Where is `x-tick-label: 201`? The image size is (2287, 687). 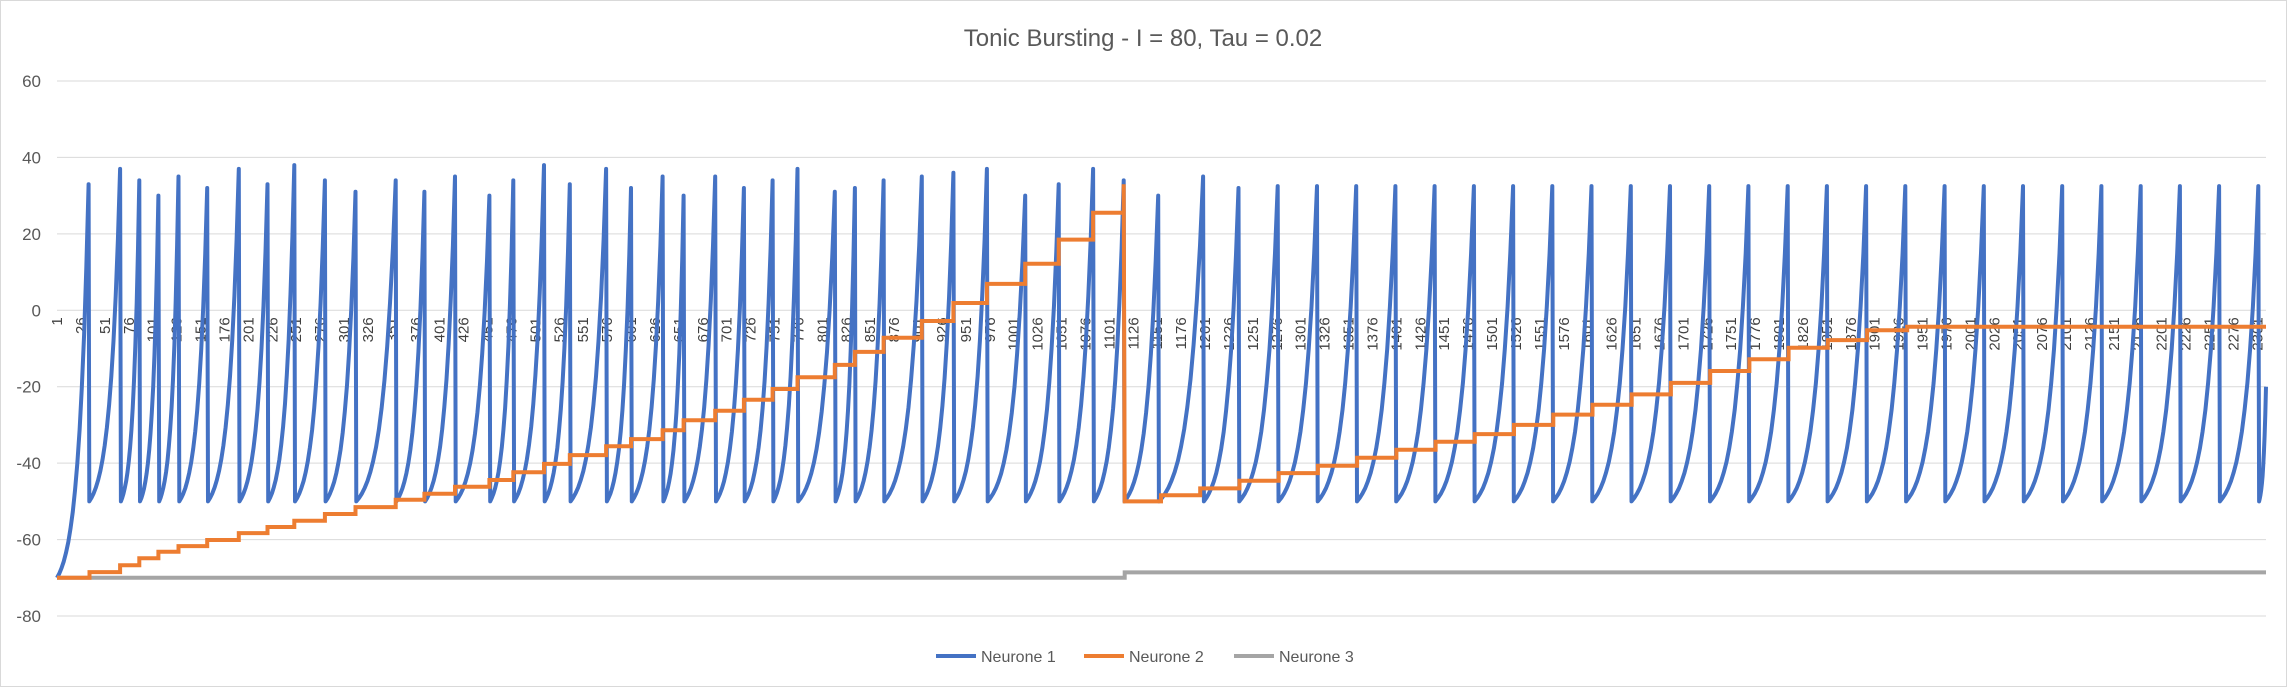
x-tick-label: 201 is located at coordinates (248, 329).